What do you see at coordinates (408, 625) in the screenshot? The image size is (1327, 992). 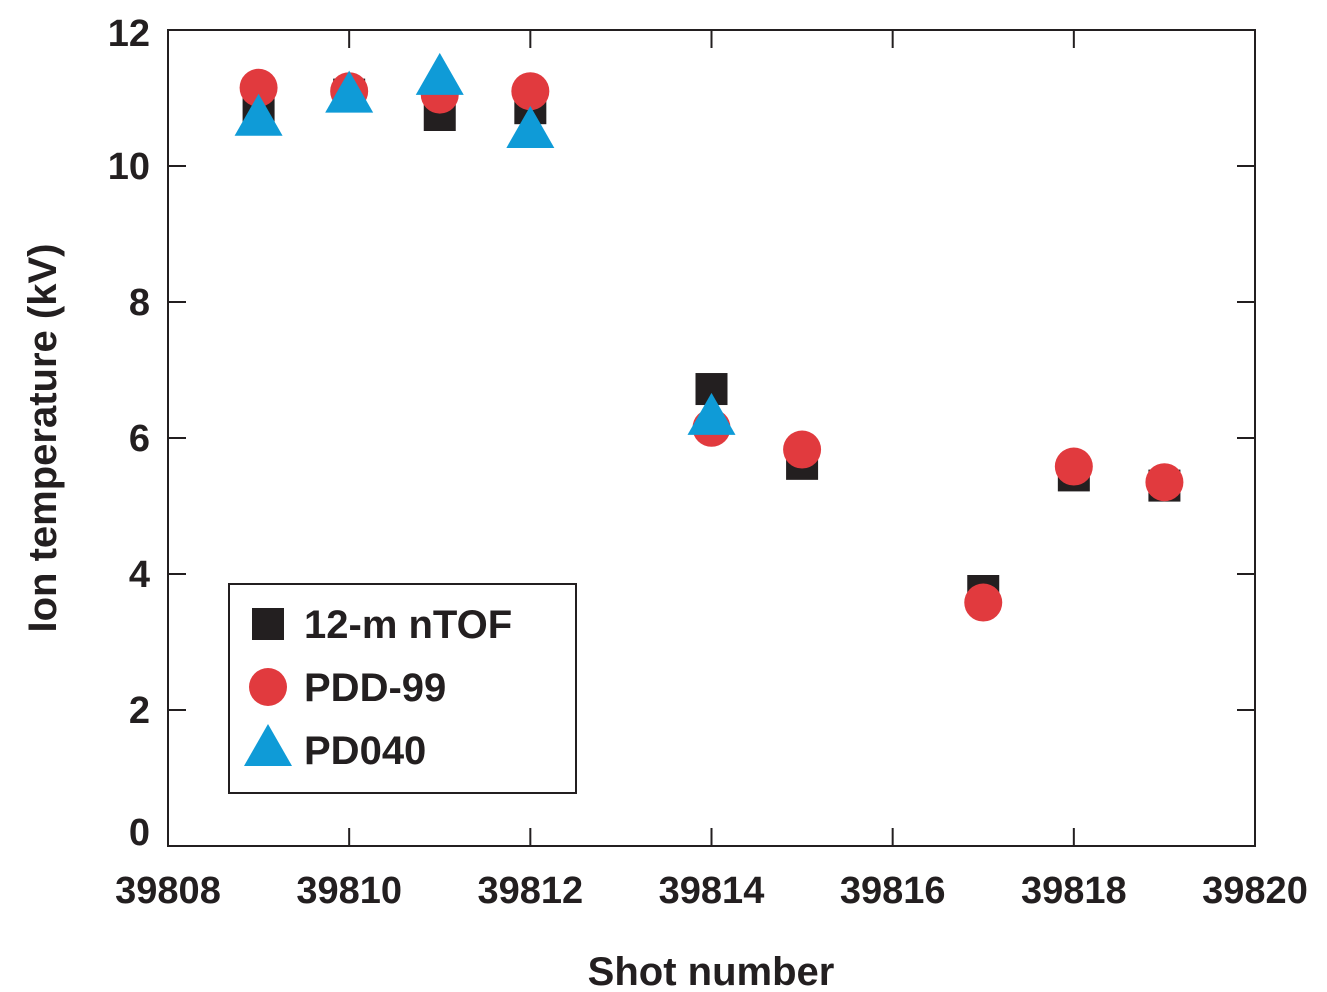 I see `legend-label: 12-m nTOF` at bounding box center [408, 625].